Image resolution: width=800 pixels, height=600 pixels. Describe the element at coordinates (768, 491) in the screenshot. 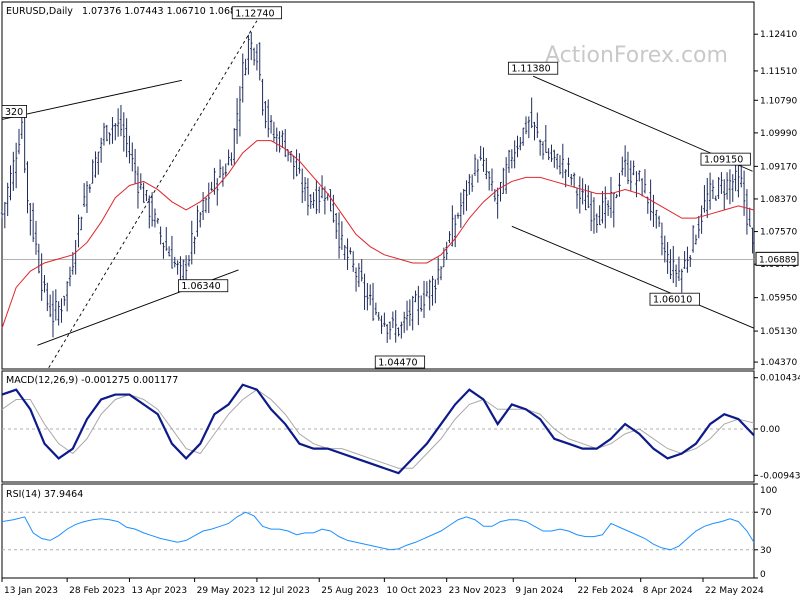

I see `rsi-tick-label: 100` at that location.